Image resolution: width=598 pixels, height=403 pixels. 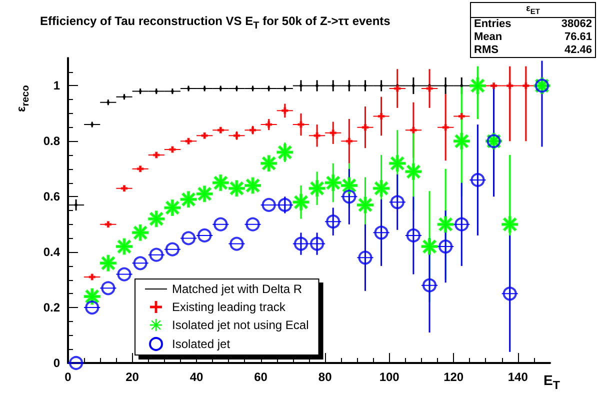 What do you see at coordinates (533, 36) in the screenshot?
I see `text: Mean 76.61` at bounding box center [533, 36].